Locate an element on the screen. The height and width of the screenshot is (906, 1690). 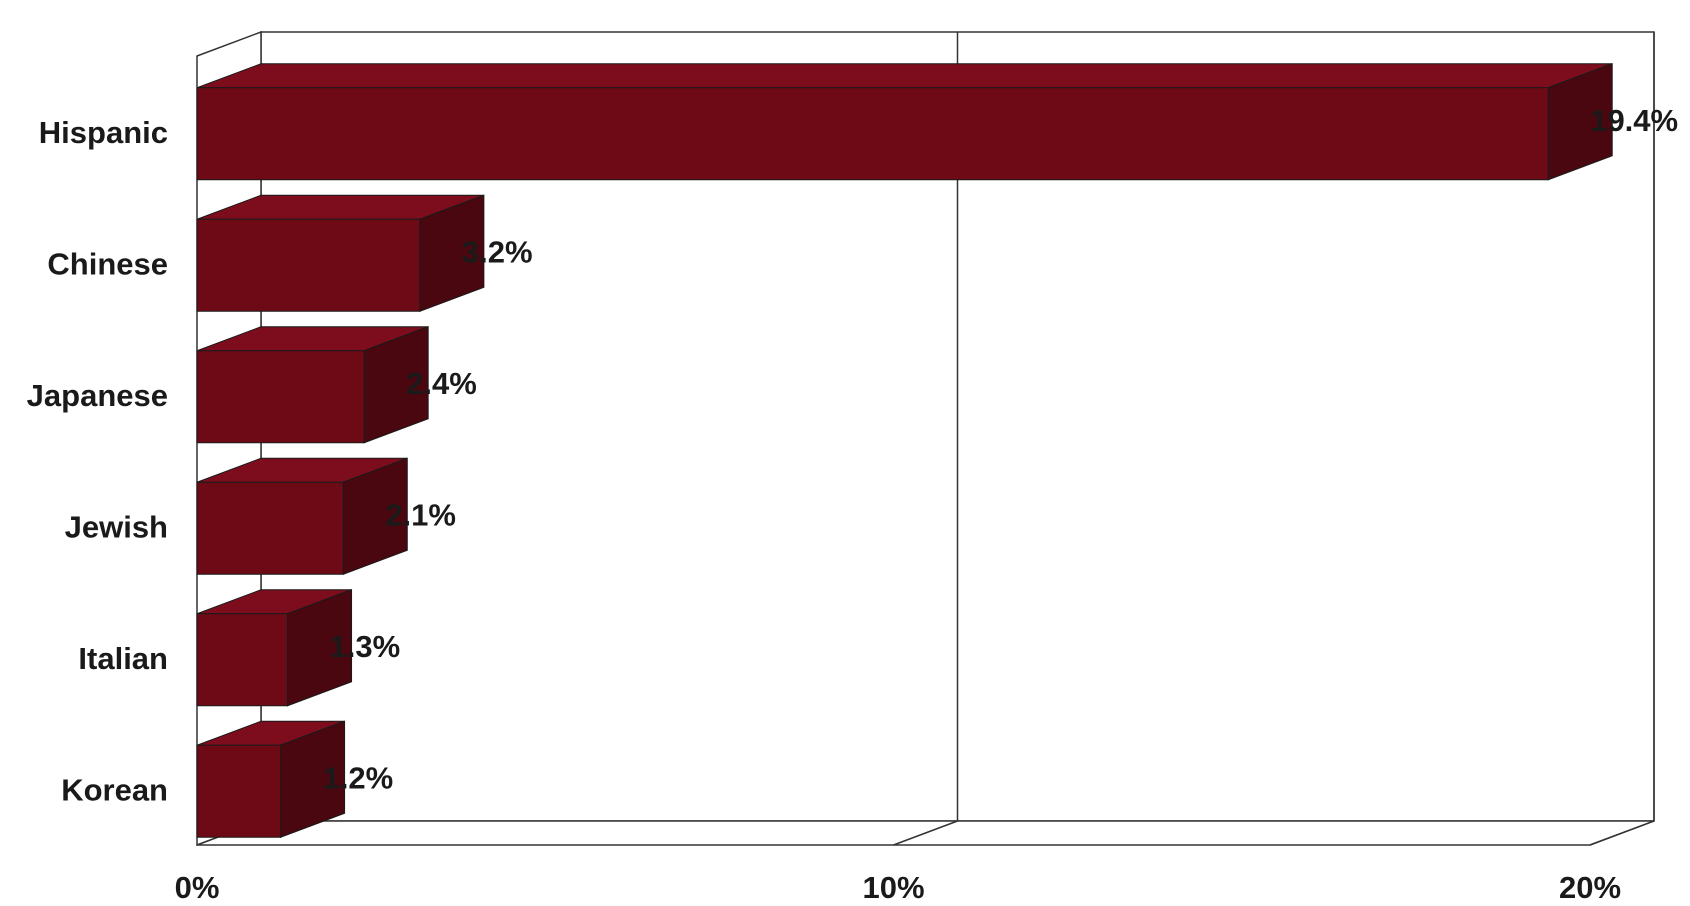
tick-label: 0% is located at coordinates (197, 887).